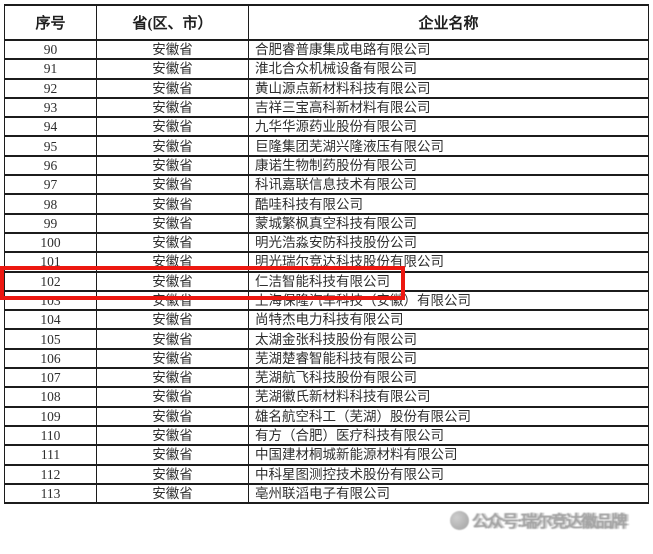 This screenshot has width=653, height=554. I want to click on table-row: 101 安徽省 明光瑞尔竞达科技股份有限公司, so click(326, 262).